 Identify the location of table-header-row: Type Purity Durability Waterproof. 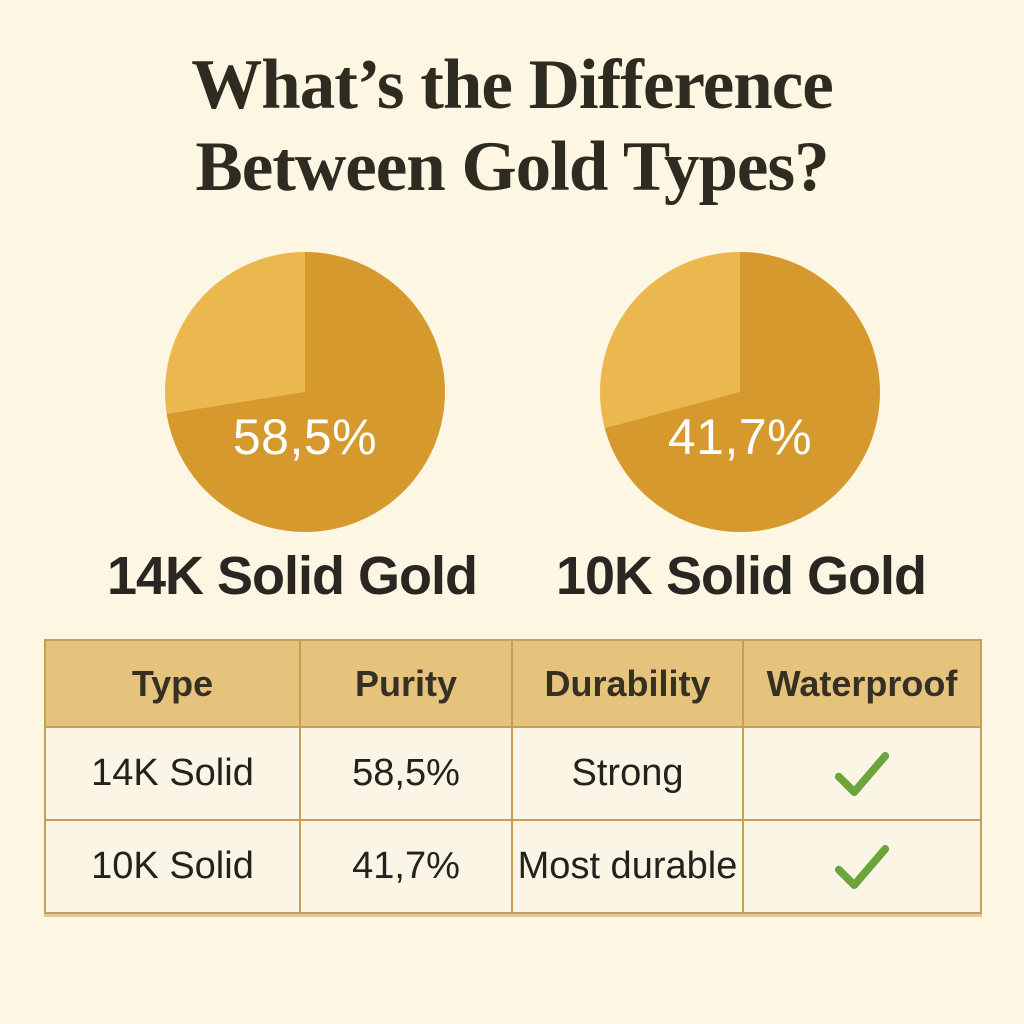
(513, 683).